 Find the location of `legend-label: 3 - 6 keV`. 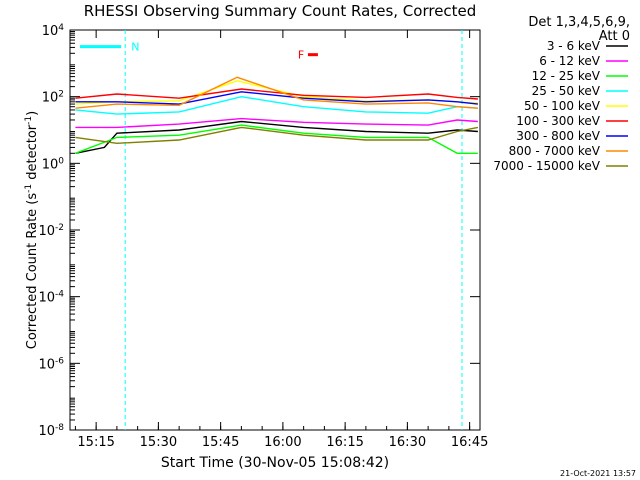

legend-label: 3 - 6 keV is located at coordinates (574, 46).